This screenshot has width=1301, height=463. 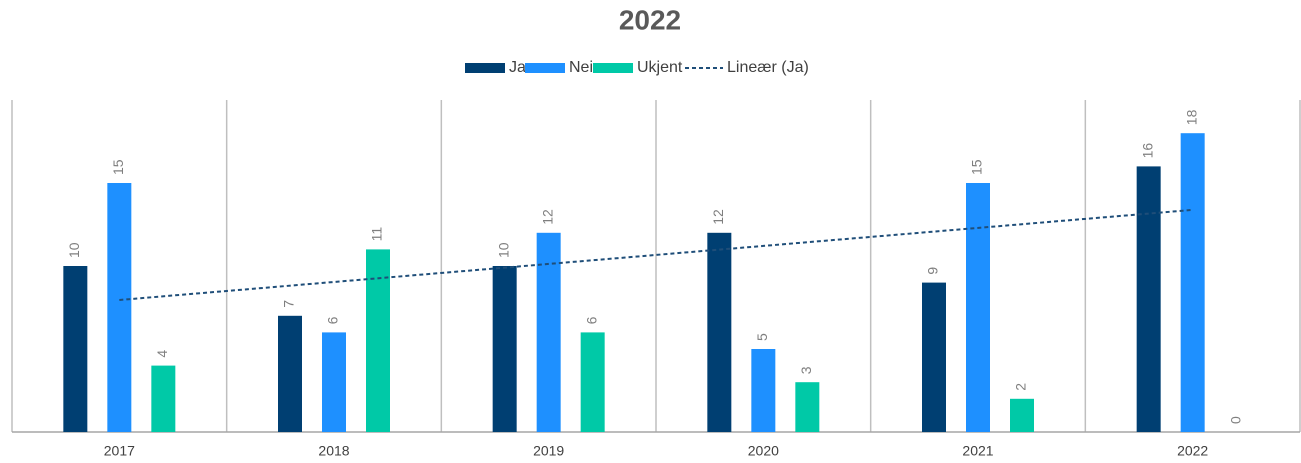 What do you see at coordinates (162, 354) in the screenshot?
I see `value-label: 4` at bounding box center [162, 354].